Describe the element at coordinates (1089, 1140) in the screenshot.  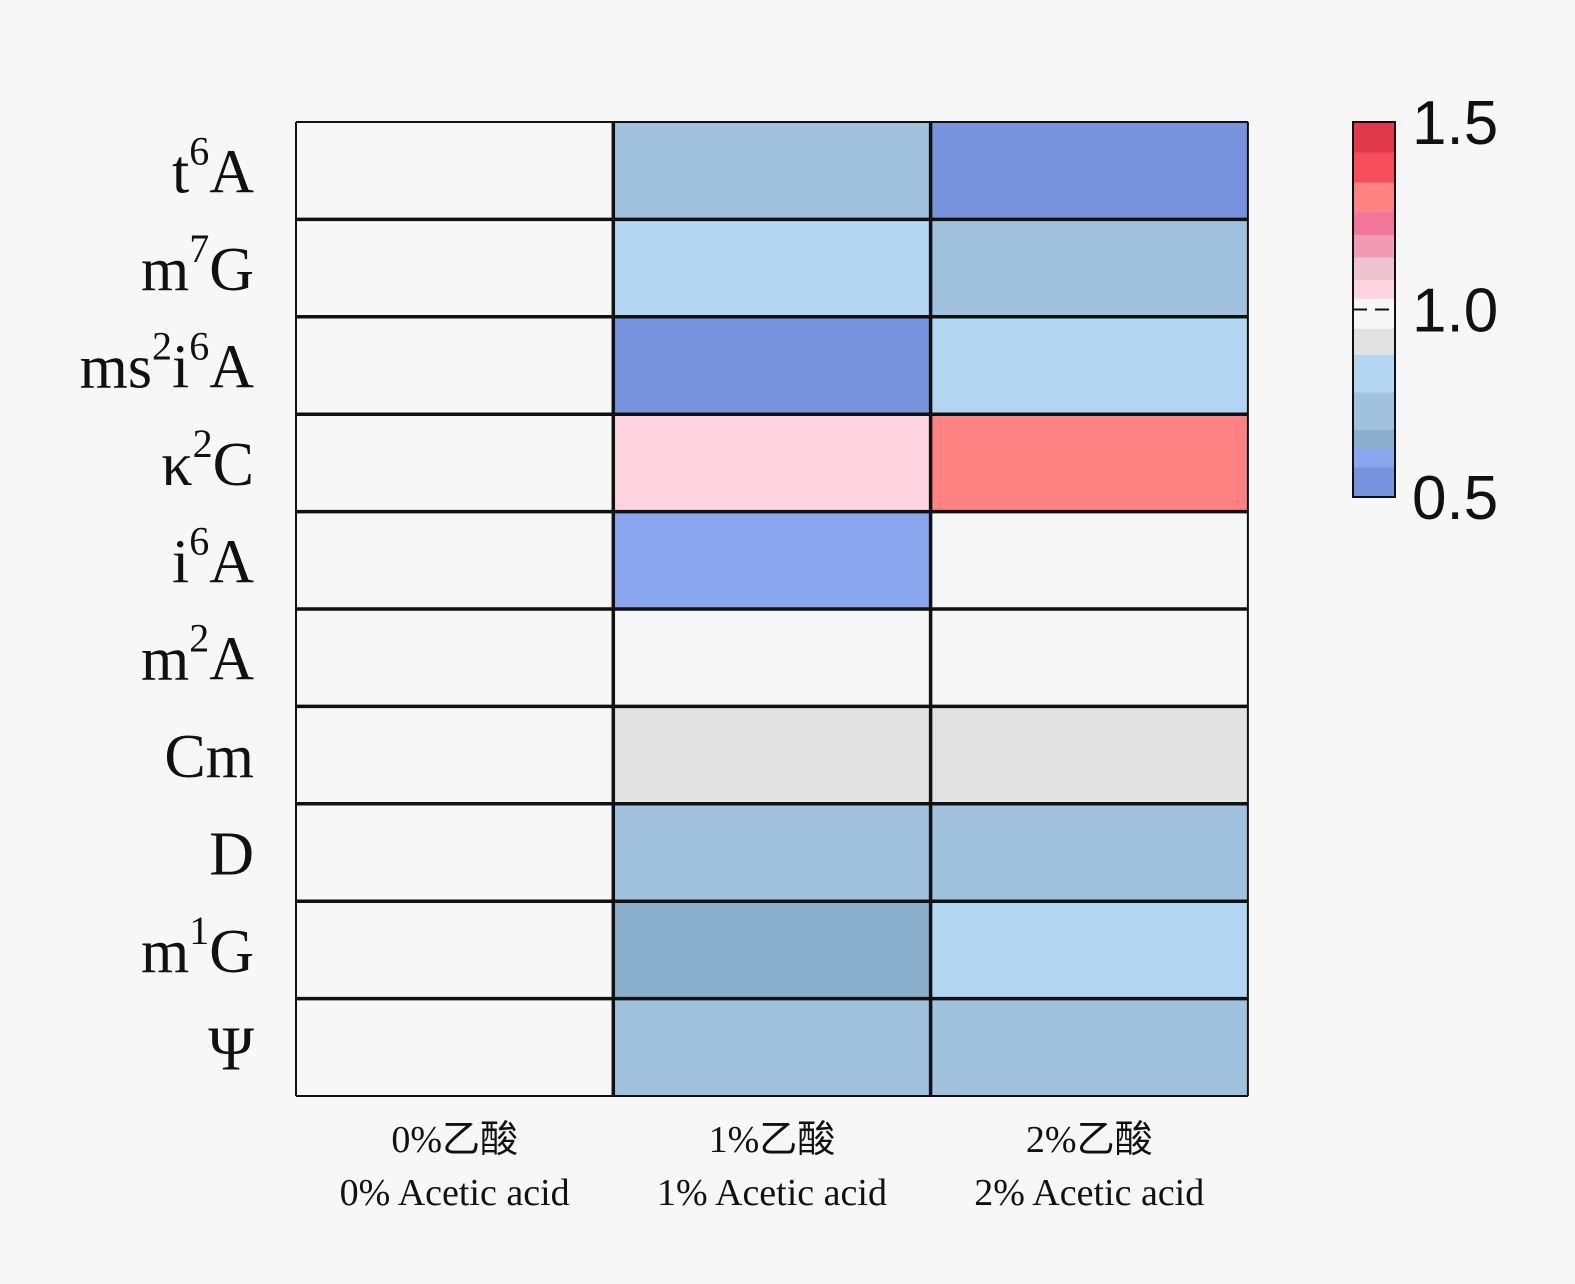
I see `column-label-cn: 2%乙酸` at that location.